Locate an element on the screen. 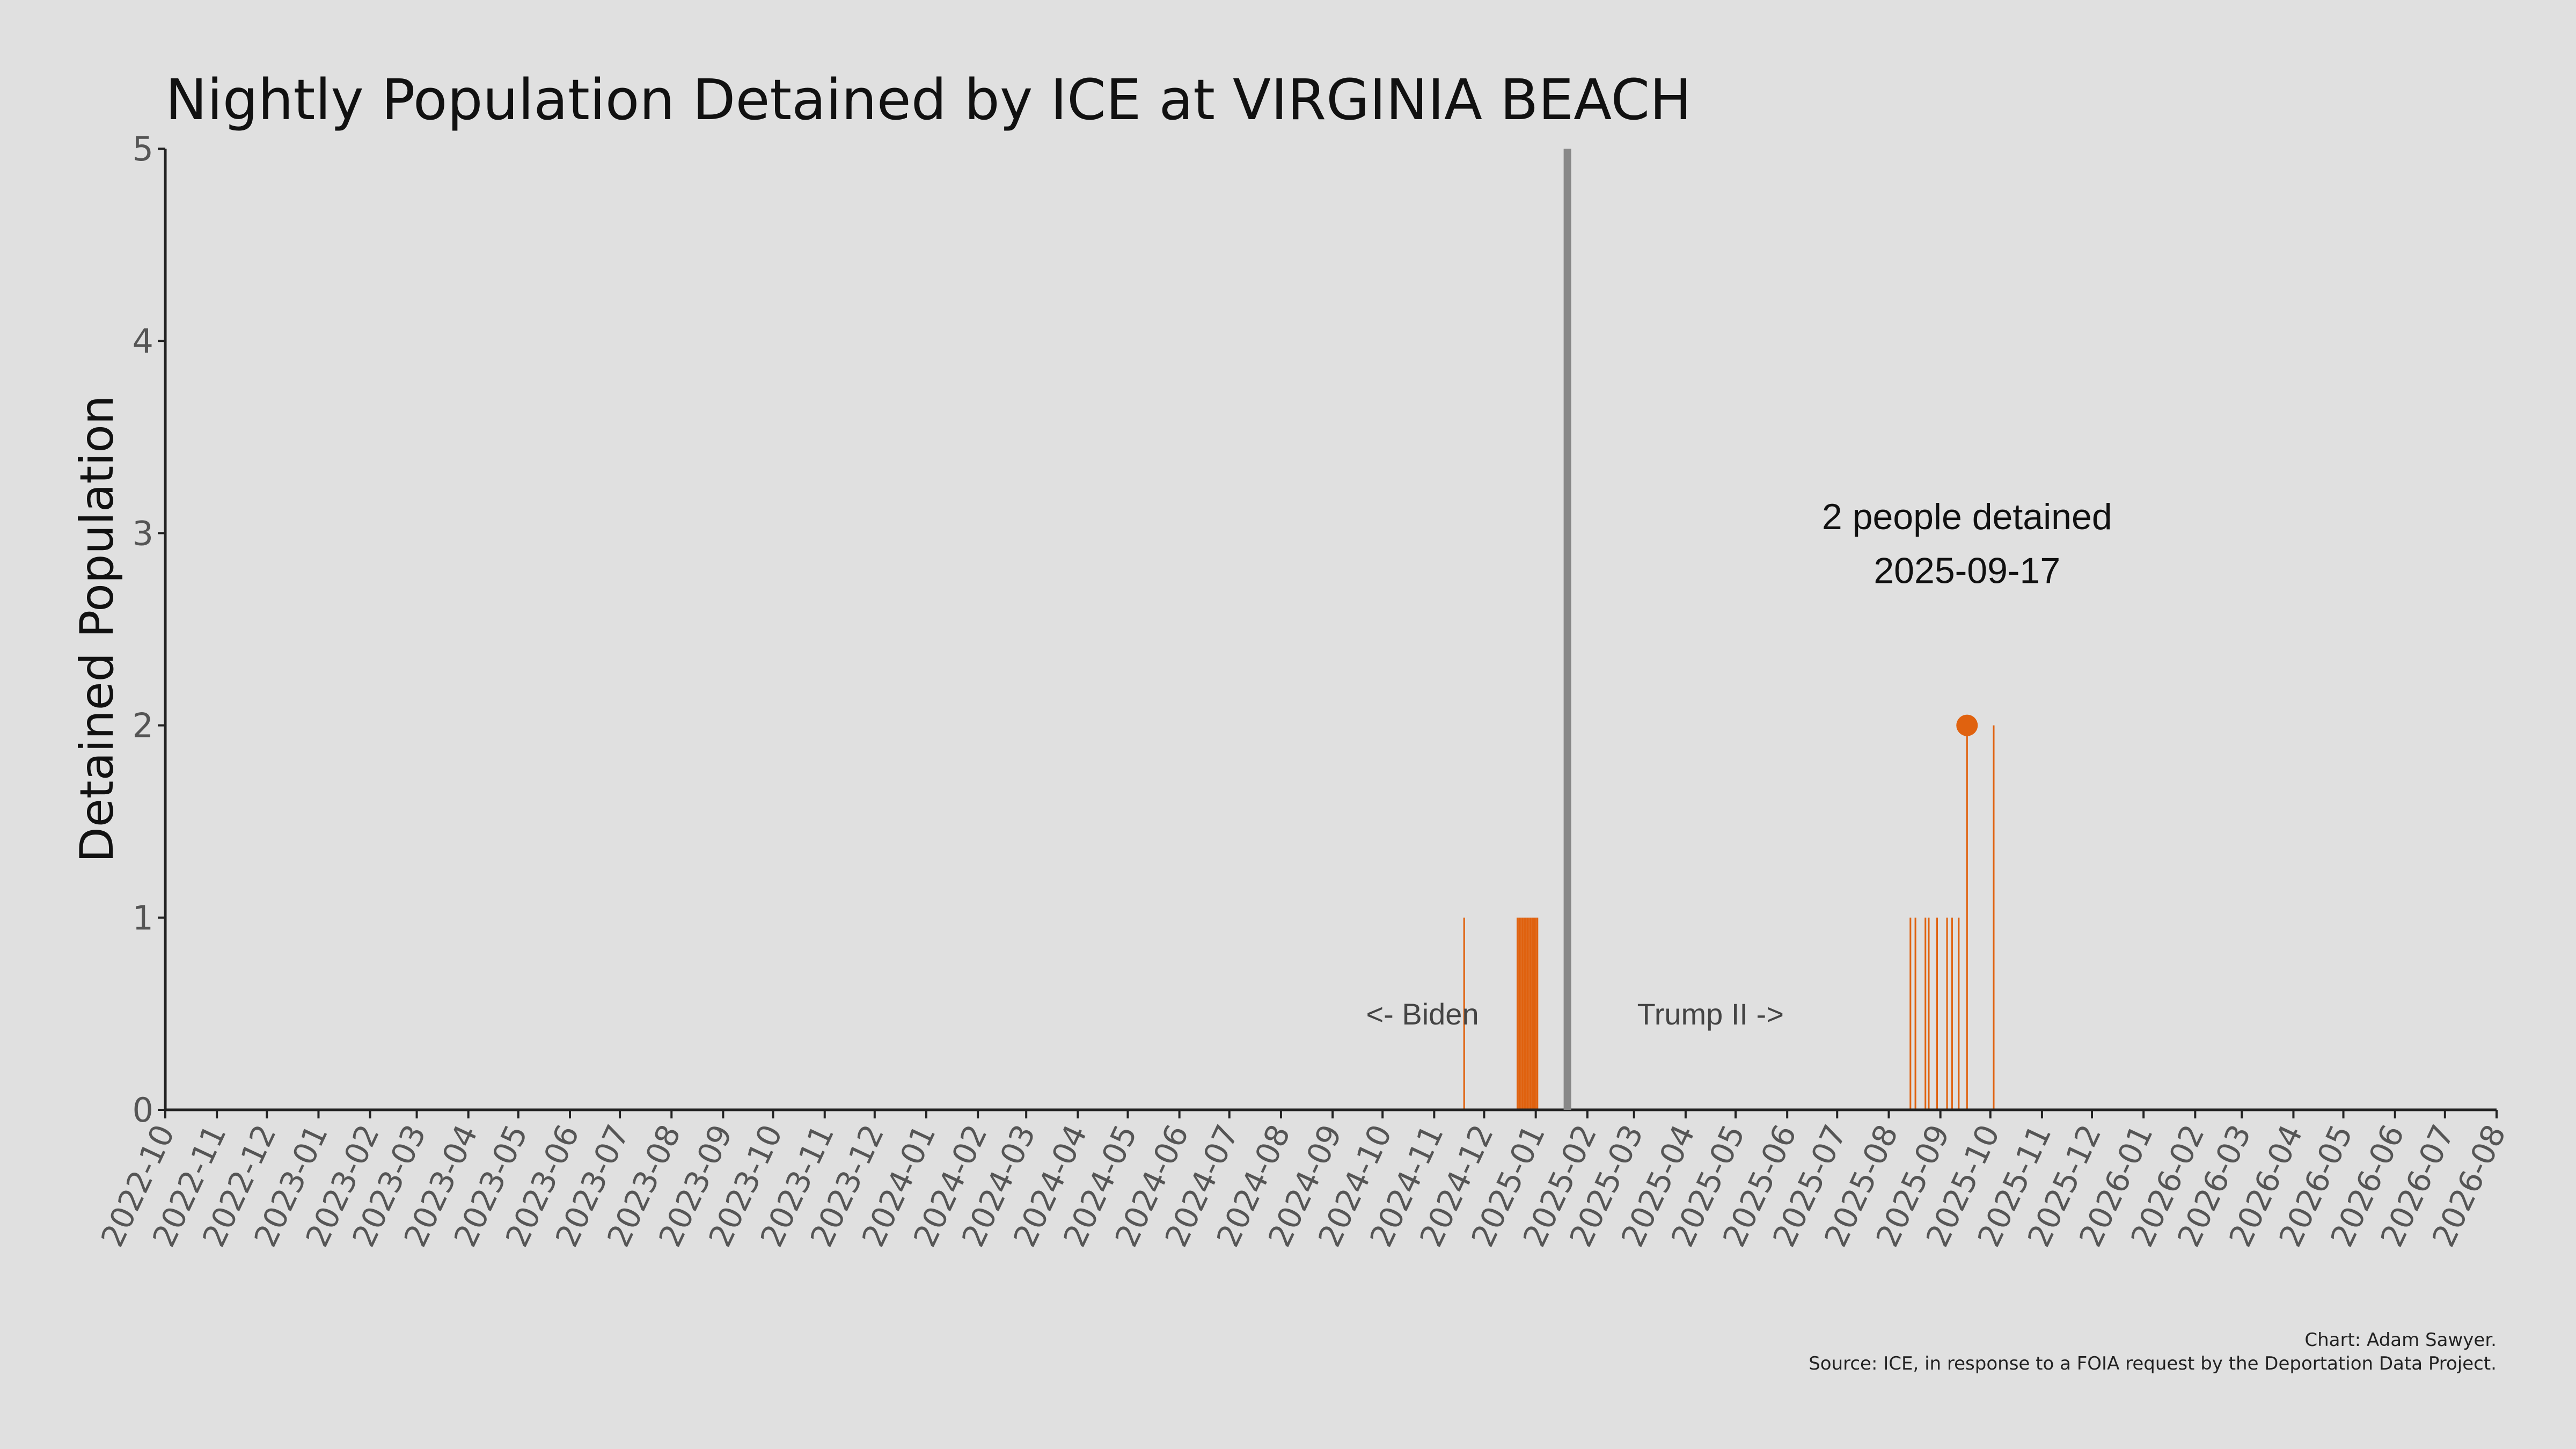 The image size is (2576, 1449). y-tick-label: 1 is located at coordinates (143, 918).